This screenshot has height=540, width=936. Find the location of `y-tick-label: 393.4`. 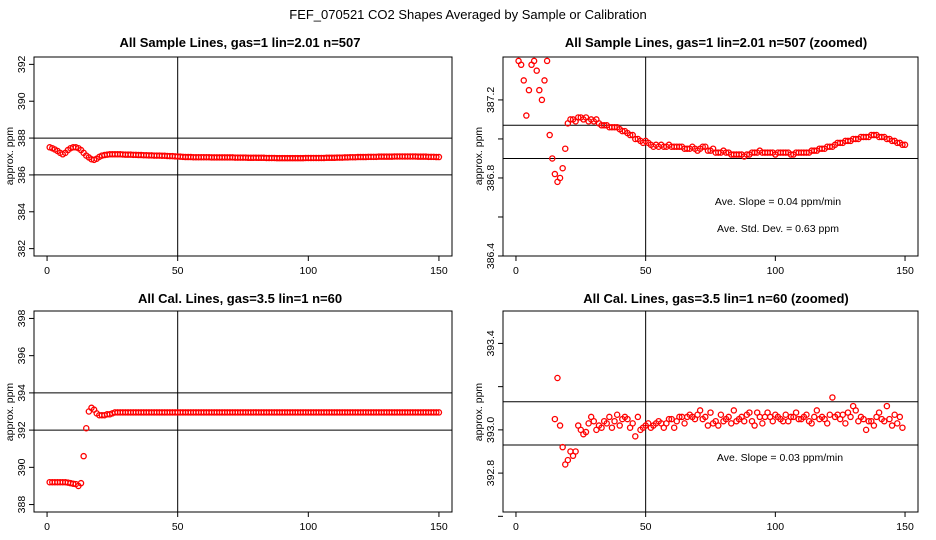

y-tick-label: 393.4 is located at coordinates (491, 343).